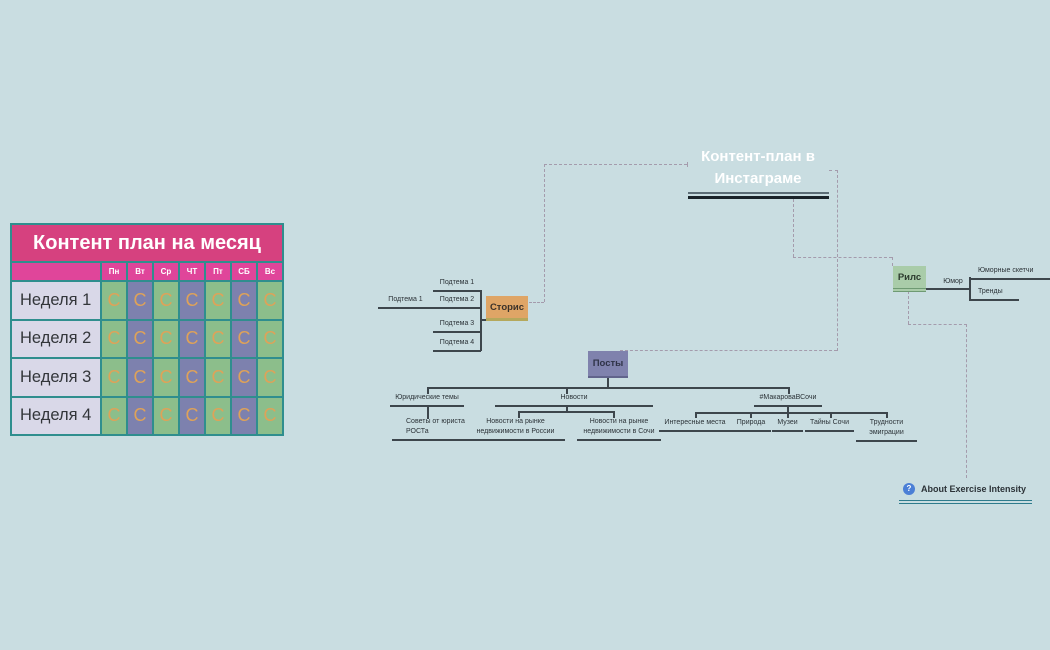  Describe the element at coordinates (965, 502) in the screenshot. I see `floating-topic-underline` at that location.